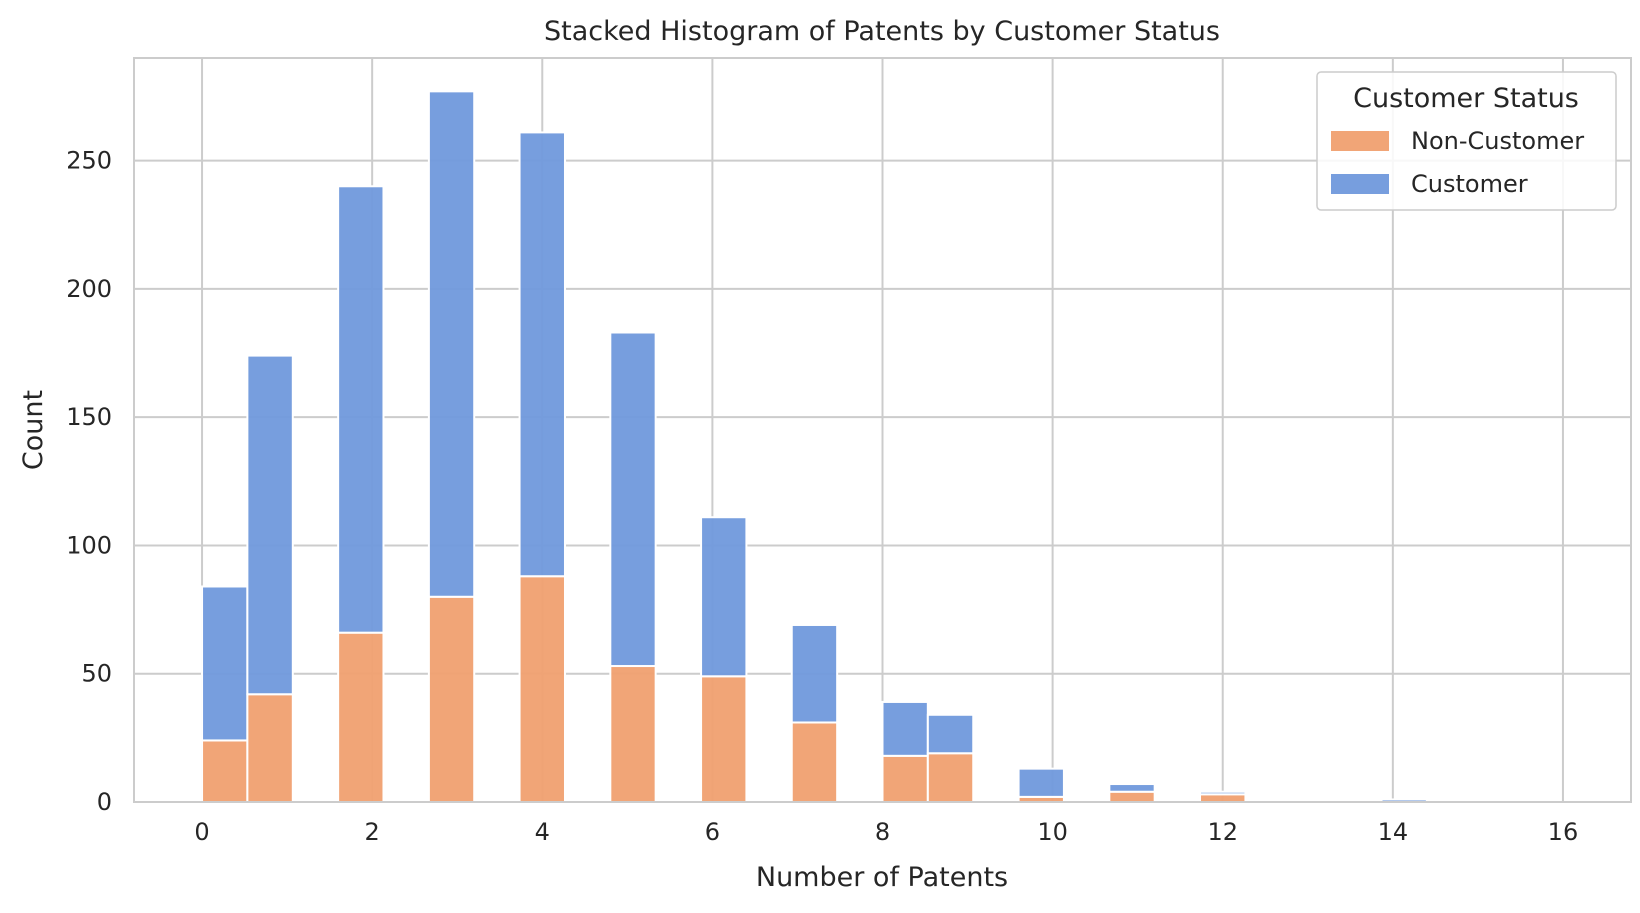  I want to click on y-tick-label: 200, so click(89, 289).